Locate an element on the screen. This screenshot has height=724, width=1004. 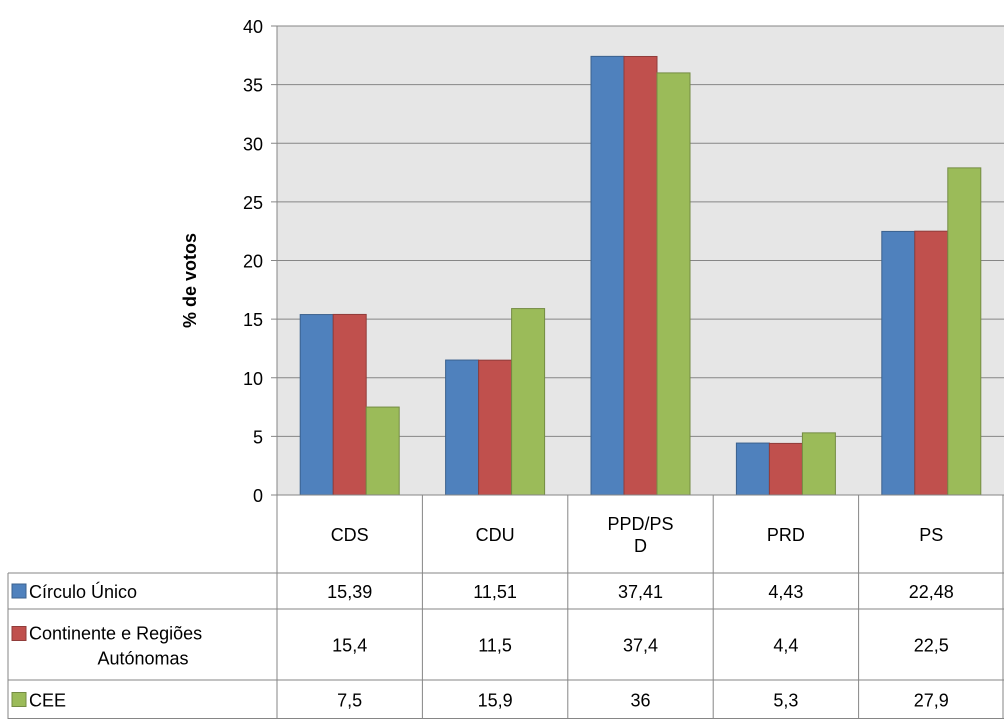
category-label: CDS is located at coordinates (350, 535).